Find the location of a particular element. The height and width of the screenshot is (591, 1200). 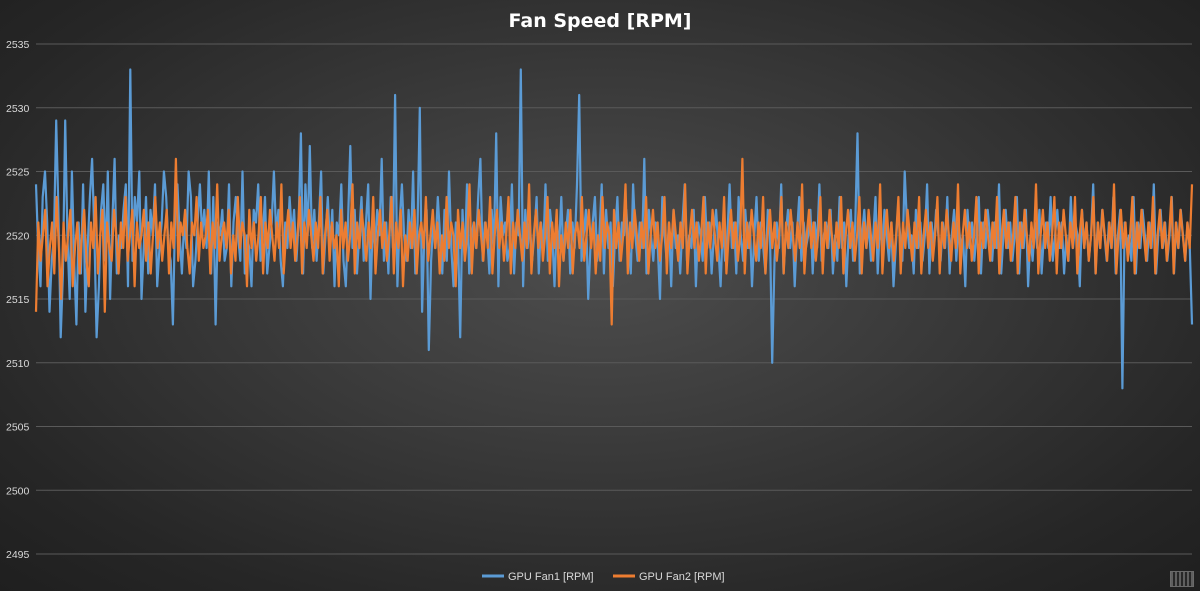

chart-title: Fan Speed [RPM] is located at coordinates (600, 21).